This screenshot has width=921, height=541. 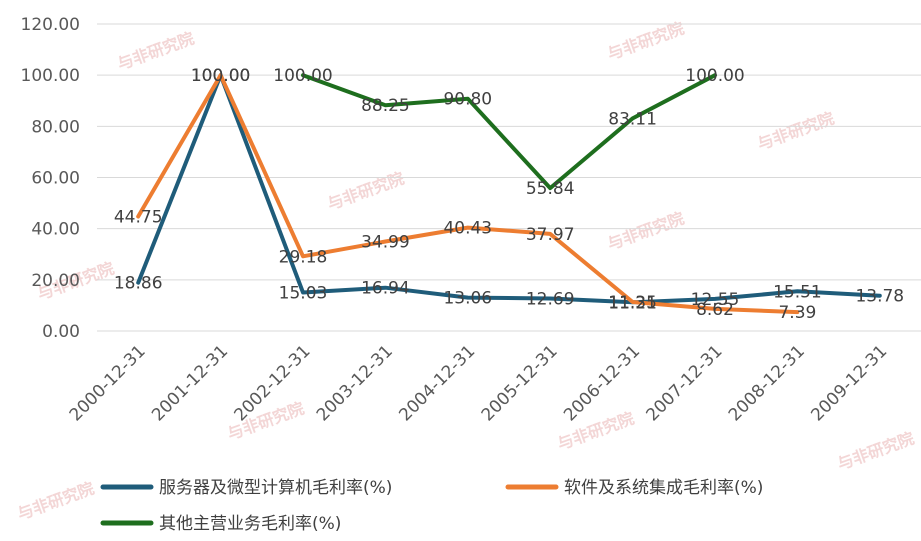 What do you see at coordinates (550, 235) in the screenshot?
I see `data-label: 37.97` at bounding box center [550, 235].